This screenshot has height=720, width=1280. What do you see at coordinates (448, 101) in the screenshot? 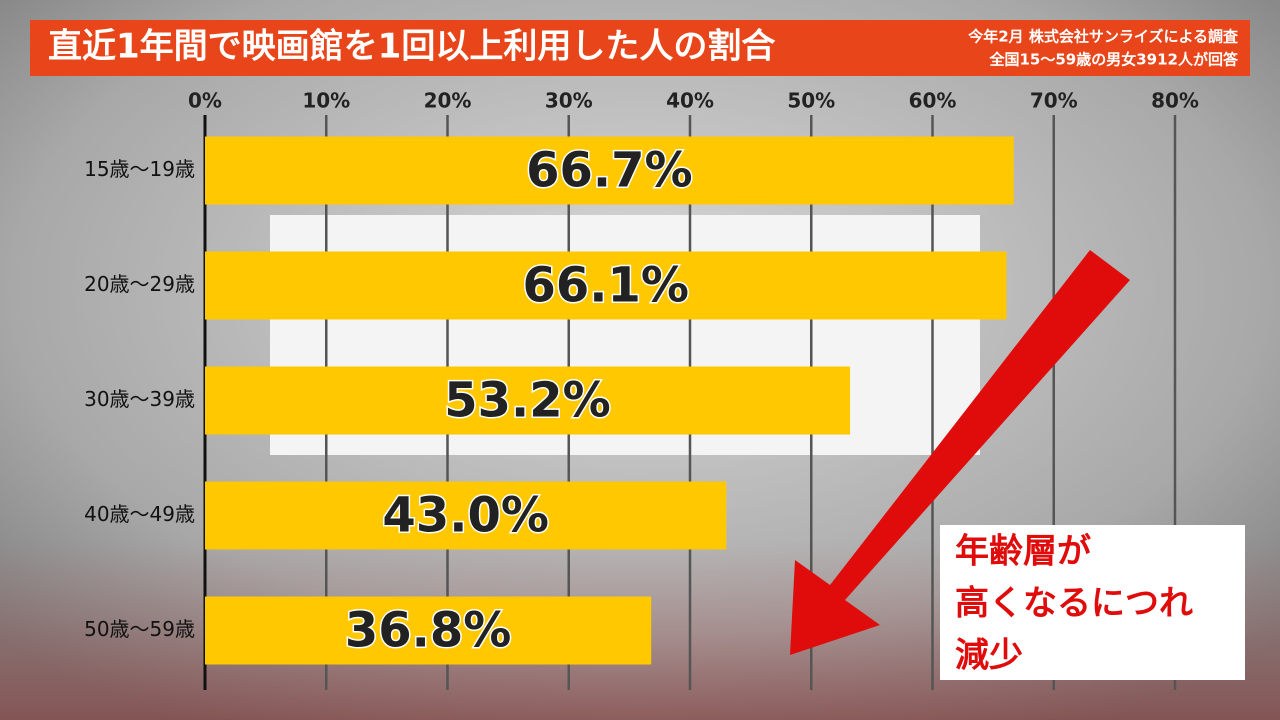
I see `x-tick-label: 20%` at bounding box center [448, 101].